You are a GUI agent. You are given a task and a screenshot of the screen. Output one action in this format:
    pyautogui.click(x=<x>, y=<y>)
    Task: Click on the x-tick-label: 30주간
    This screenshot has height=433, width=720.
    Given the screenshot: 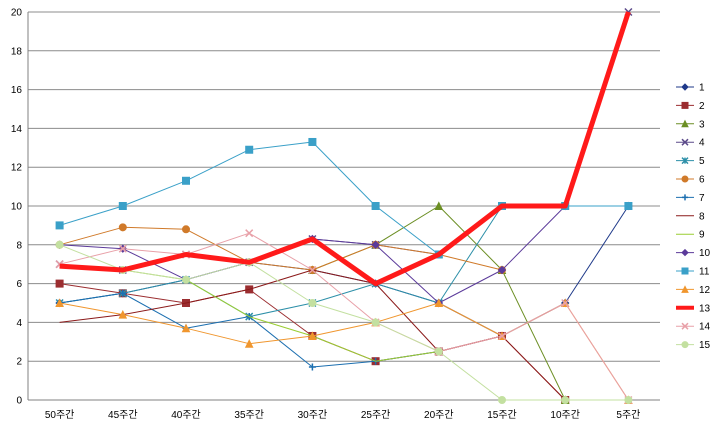 What is the action you would take?
    pyautogui.click(x=313, y=415)
    